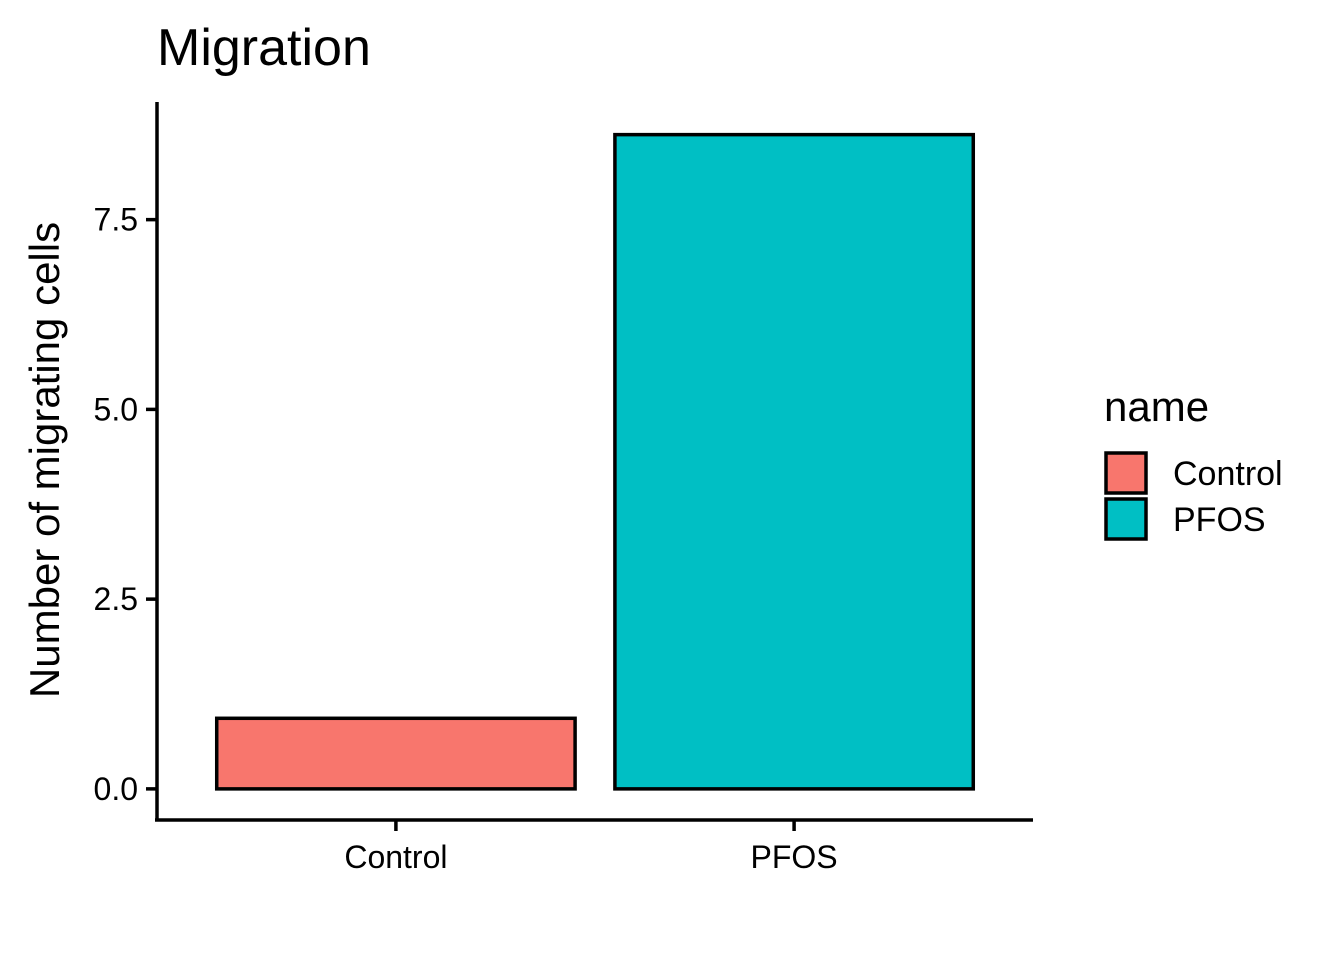 This screenshot has height=960, width=1344. What do you see at coordinates (116, 220) in the screenshot?
I see `y-tick-label: 7.5` at bounding box center [116, 220].